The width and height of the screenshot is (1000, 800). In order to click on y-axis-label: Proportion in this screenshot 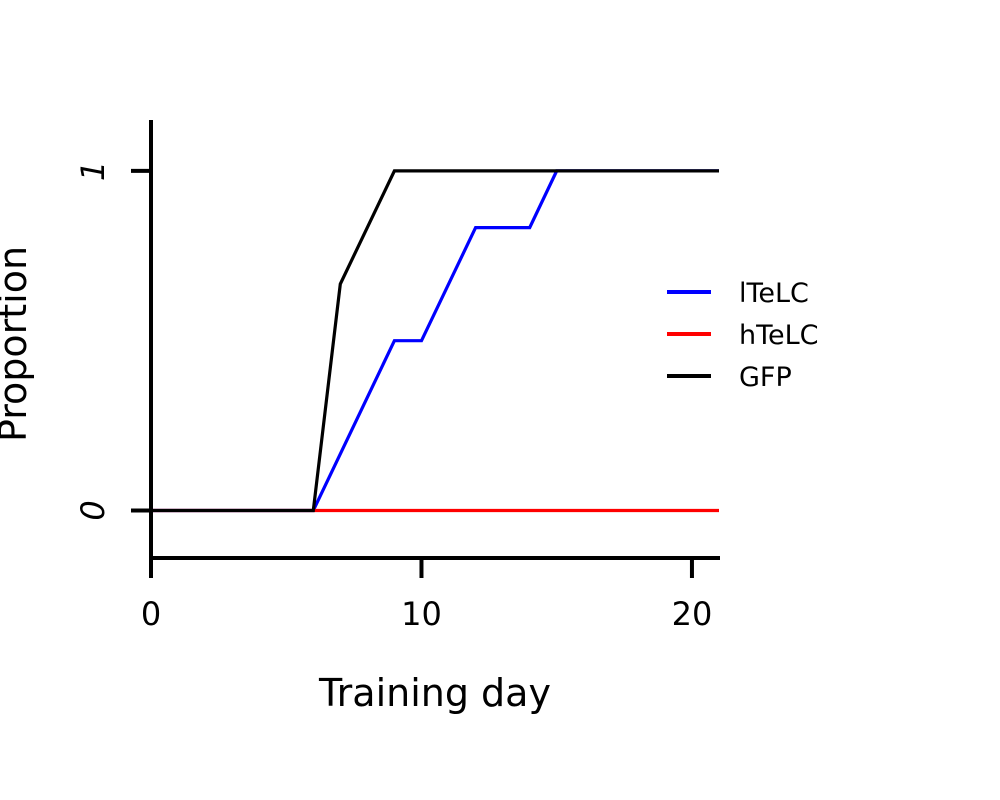, I will do `click(17, 344)`.